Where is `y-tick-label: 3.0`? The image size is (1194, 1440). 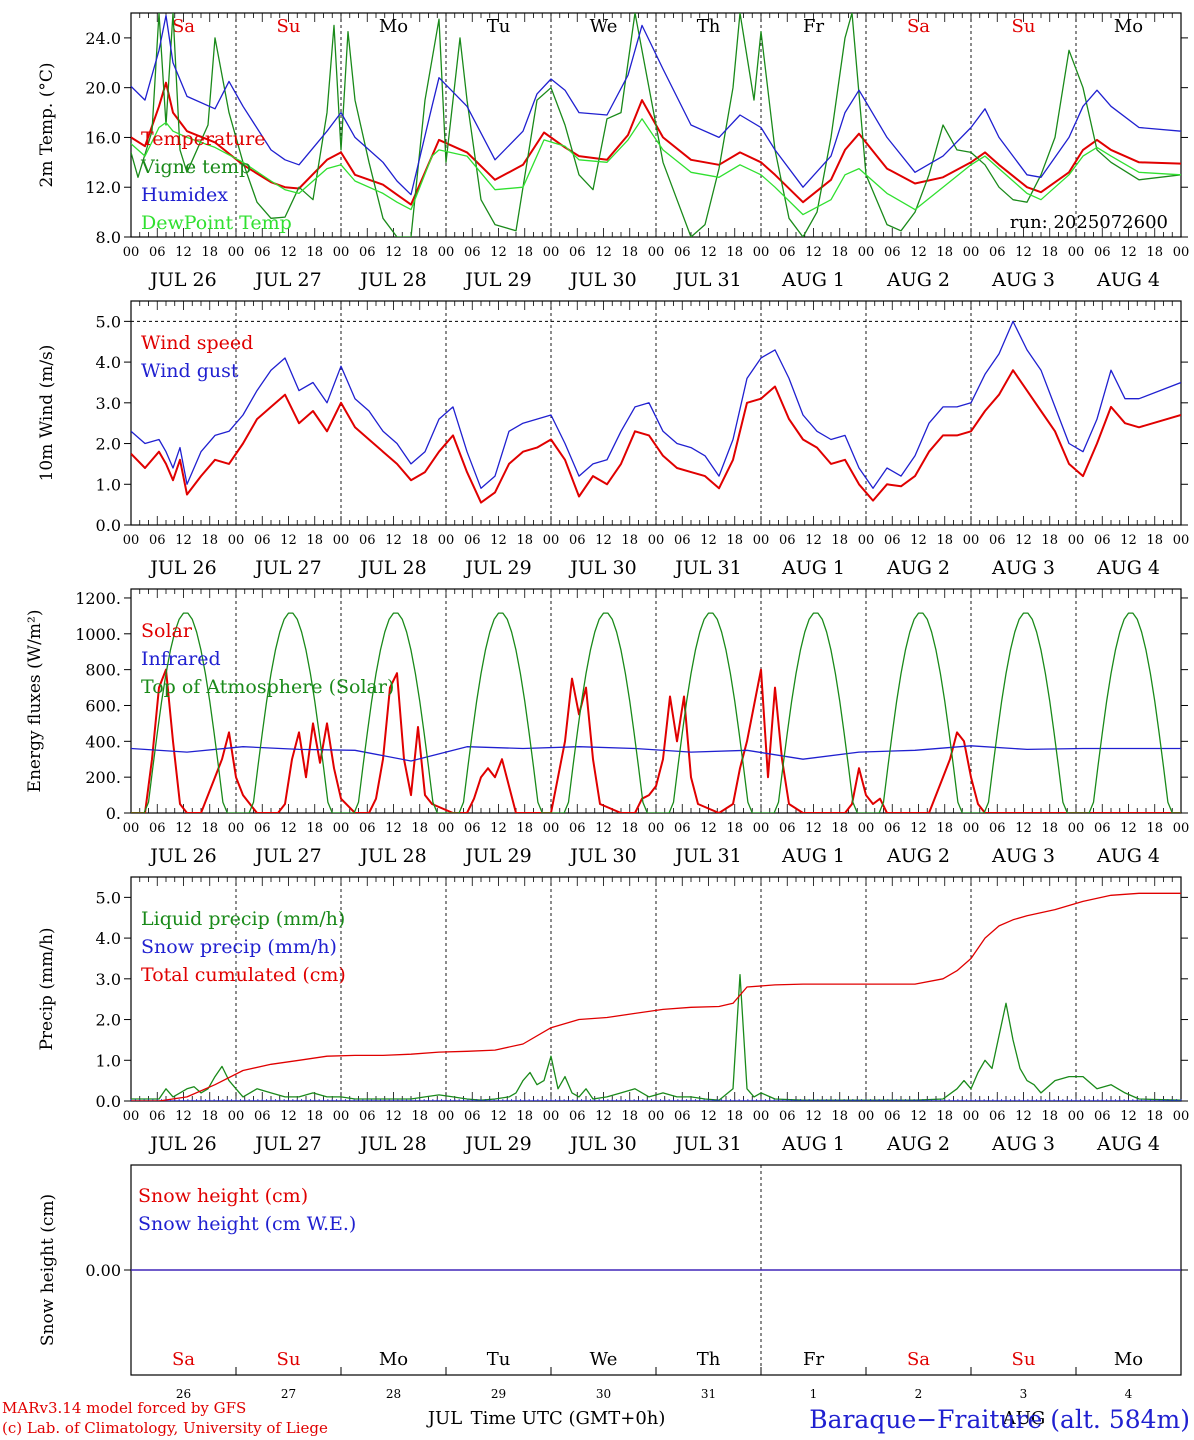 y-tick-label: 3.0 is located at coordinates (108, 403).